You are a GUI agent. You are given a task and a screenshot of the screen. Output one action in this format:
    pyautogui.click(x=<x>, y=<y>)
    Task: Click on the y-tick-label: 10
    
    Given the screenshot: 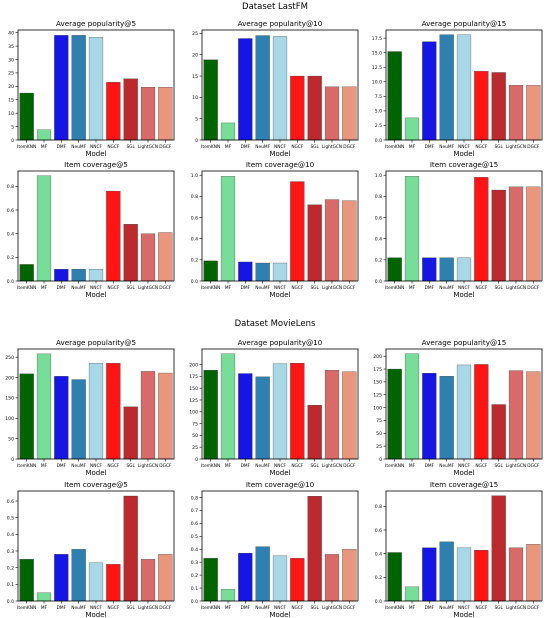 What is the action you would take?
    pyautogui.click(x=195, y=98)
    